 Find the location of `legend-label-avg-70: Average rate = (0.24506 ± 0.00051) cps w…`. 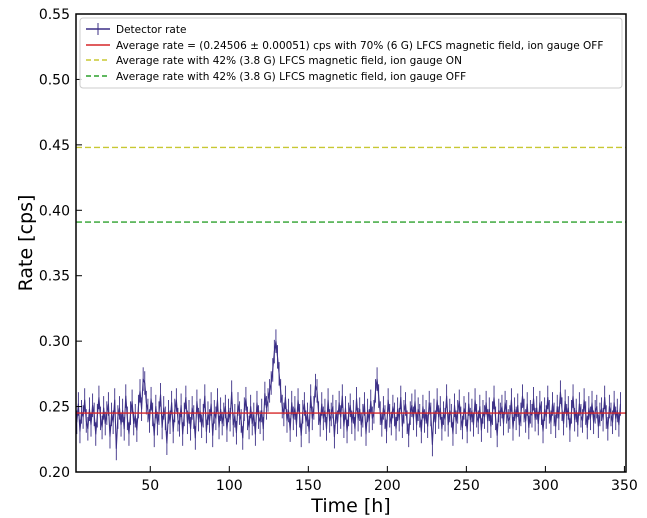

legend-label-avg-70: Average rate = (0.24506 ± 0.00051) cps w… is located at coordinates (359, 46).